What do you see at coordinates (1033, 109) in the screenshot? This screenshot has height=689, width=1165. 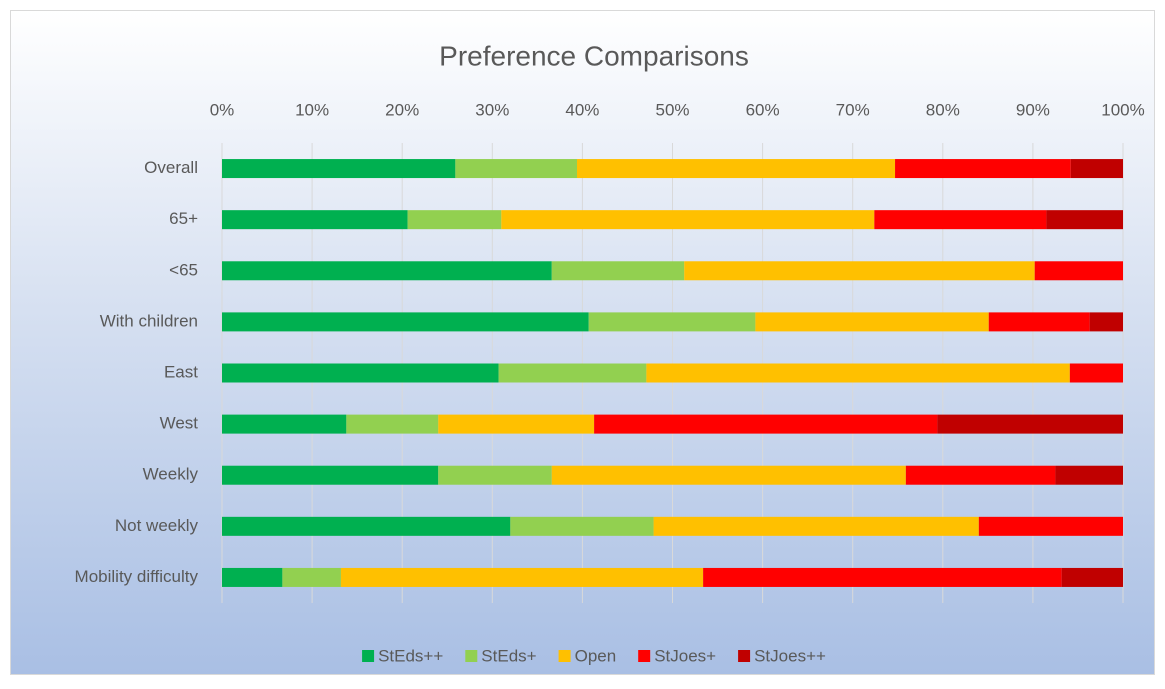 I see `x-tick-label: 90%` at bounding box center [1033, 109].